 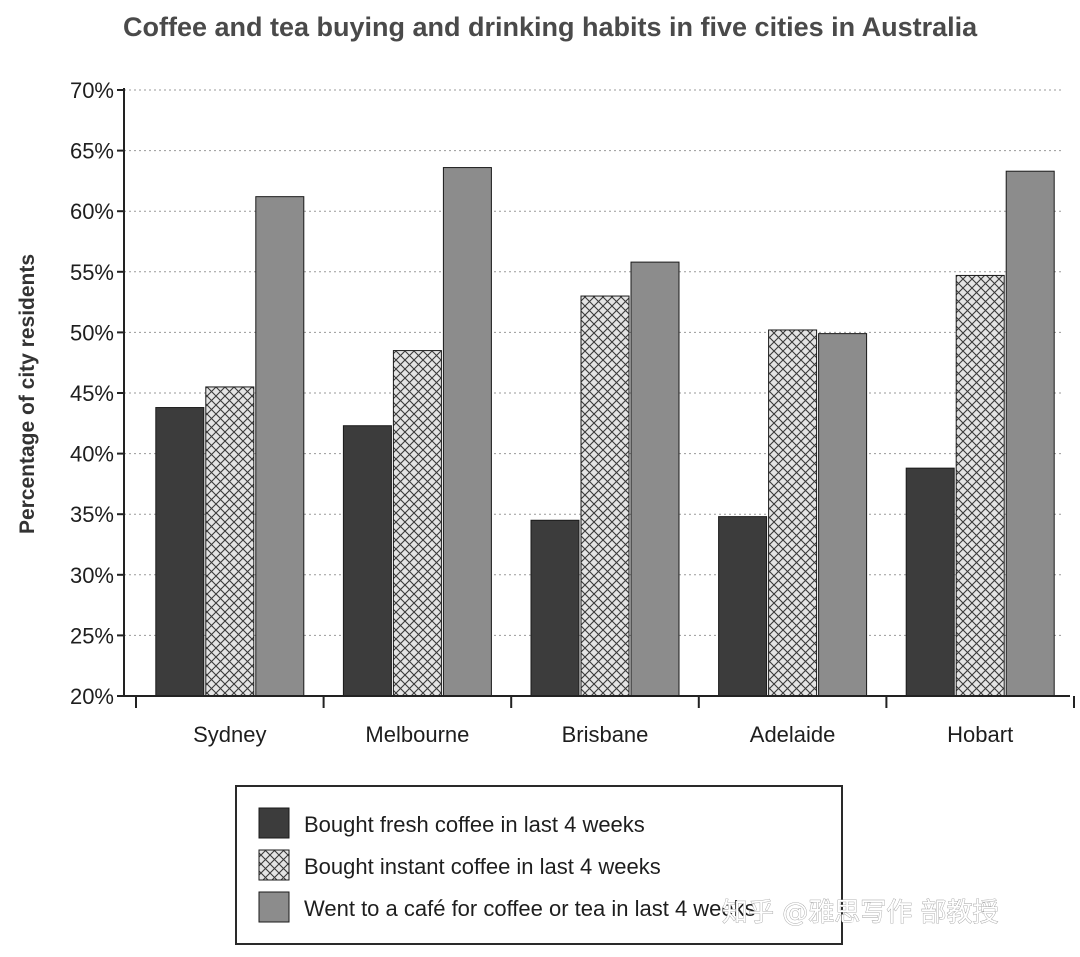 I want to click on y-axis-ticks: 20% 25% 30% 35% 40% 45% 50% 55% 60% 65% 70%, so click(x=97, y=393).